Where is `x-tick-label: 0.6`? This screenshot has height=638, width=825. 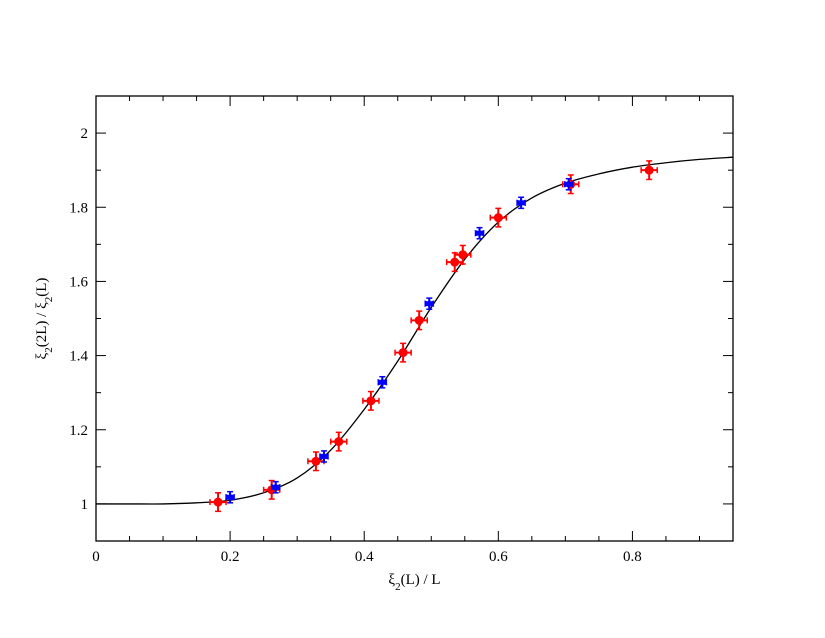 x-tick-label: 0.6 is located at coordinates (498, 557).